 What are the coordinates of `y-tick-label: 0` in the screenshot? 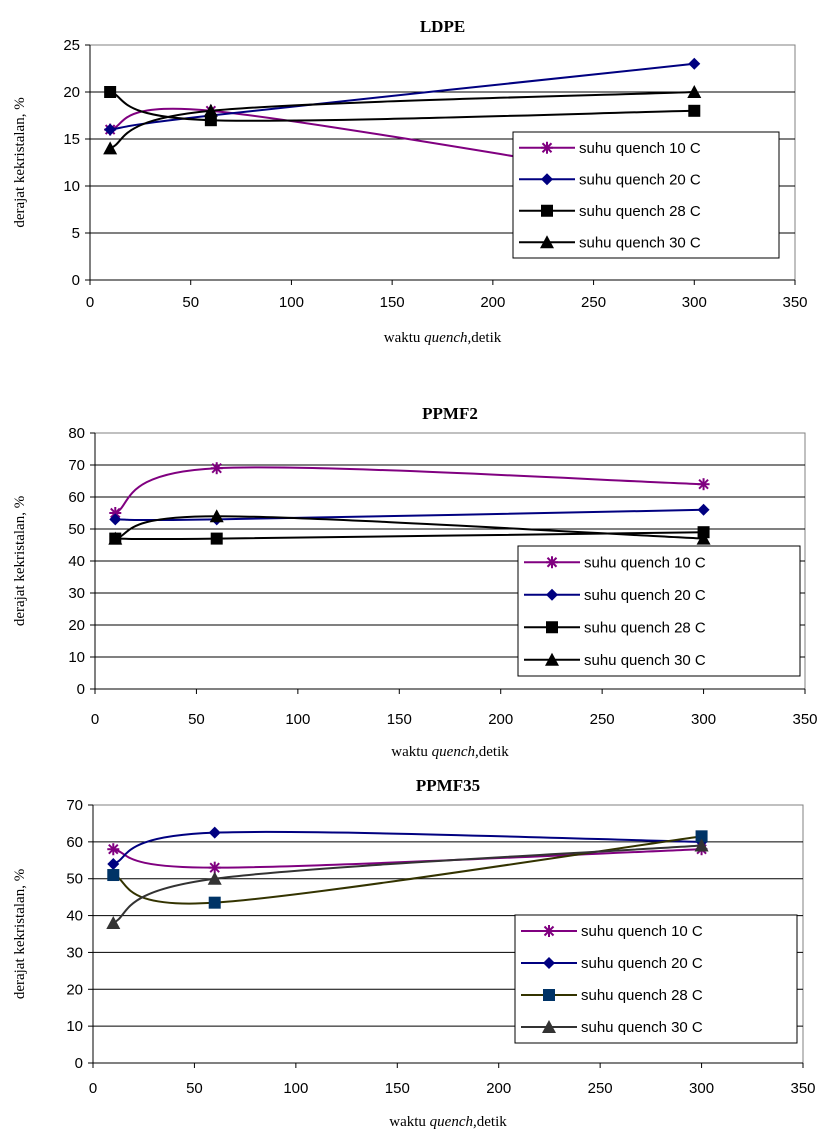 It's located at (79, 1063).